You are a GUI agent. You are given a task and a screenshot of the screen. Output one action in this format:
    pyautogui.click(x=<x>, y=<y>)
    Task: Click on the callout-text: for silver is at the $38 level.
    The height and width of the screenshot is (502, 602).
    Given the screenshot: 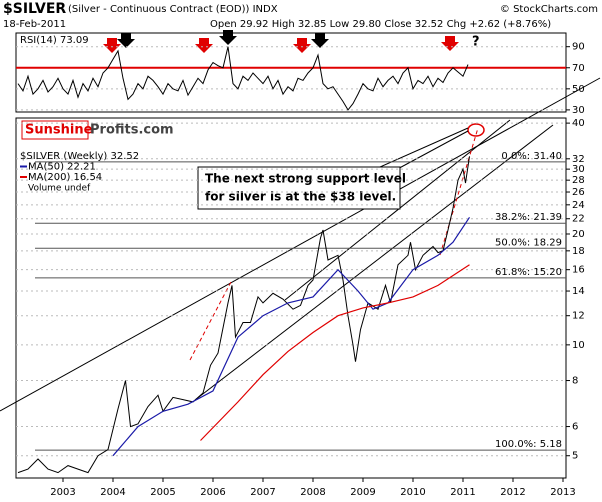 What is the action you would take?
    pyautogui.click(x=300, y=197)
    